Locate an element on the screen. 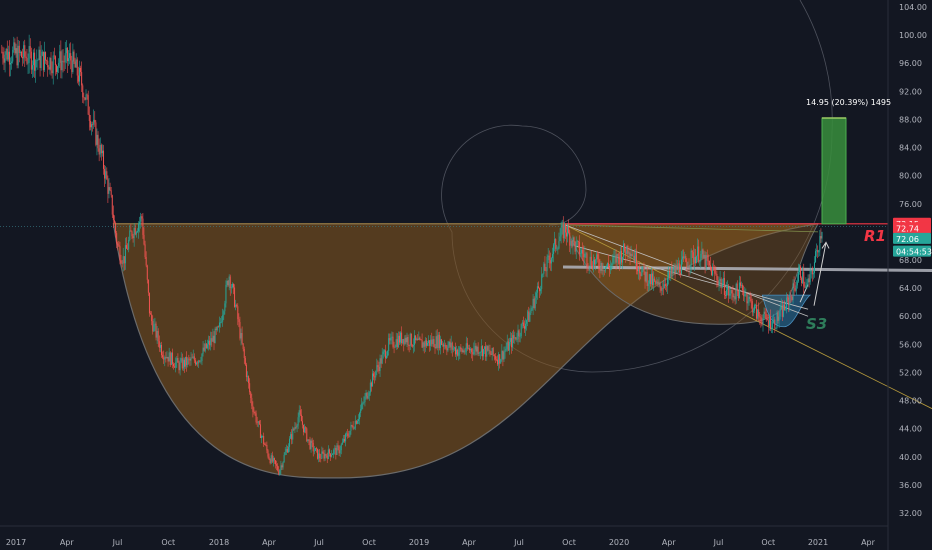 Image resolution: width=932 pixels, height=550 pixels. fan-line is located at coordinates (686, 270).